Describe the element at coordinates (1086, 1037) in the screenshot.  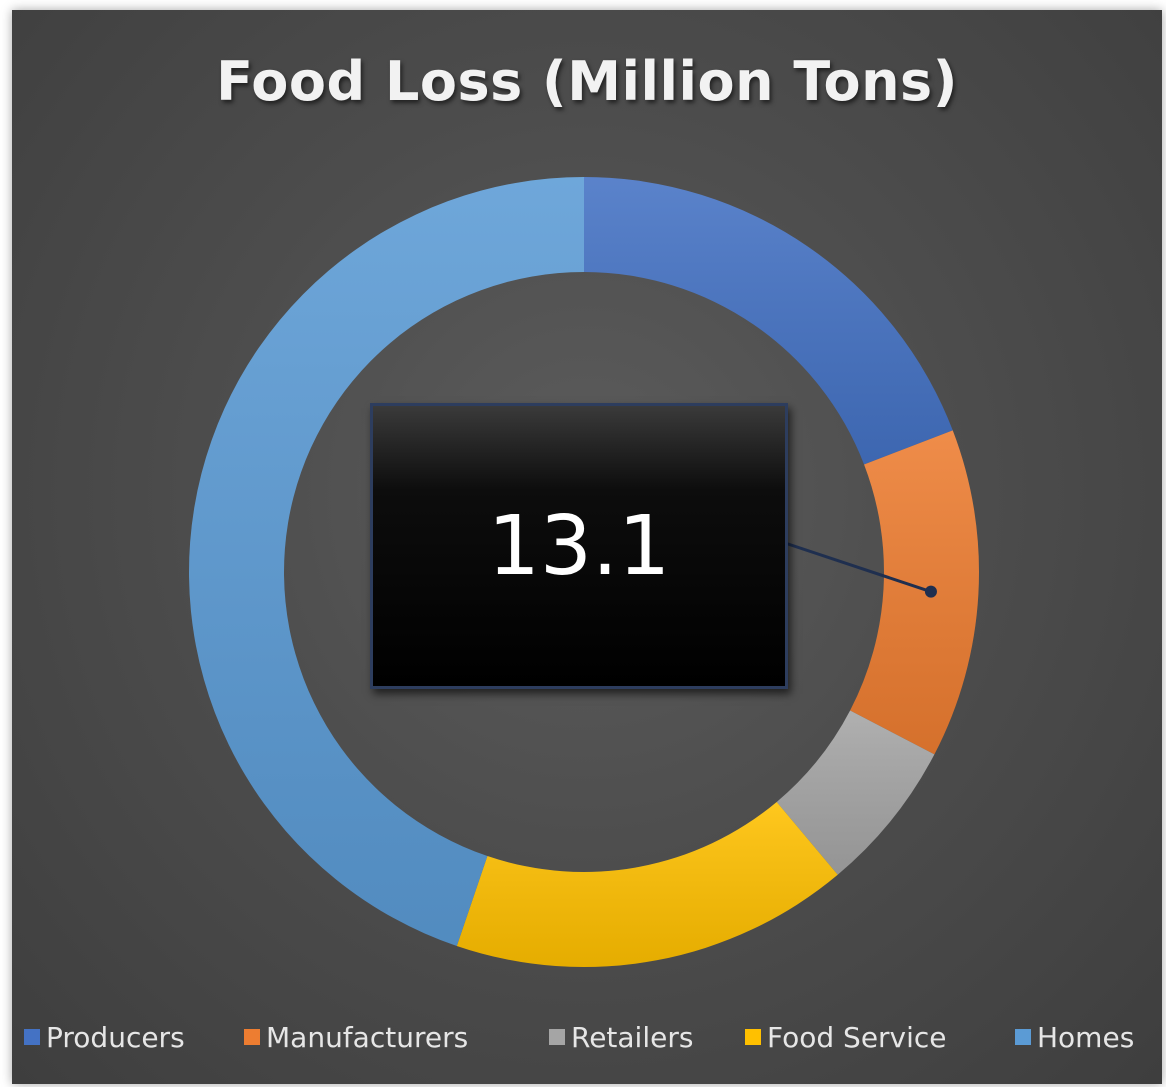
I see `legend-label-homes: Homes` at that location.